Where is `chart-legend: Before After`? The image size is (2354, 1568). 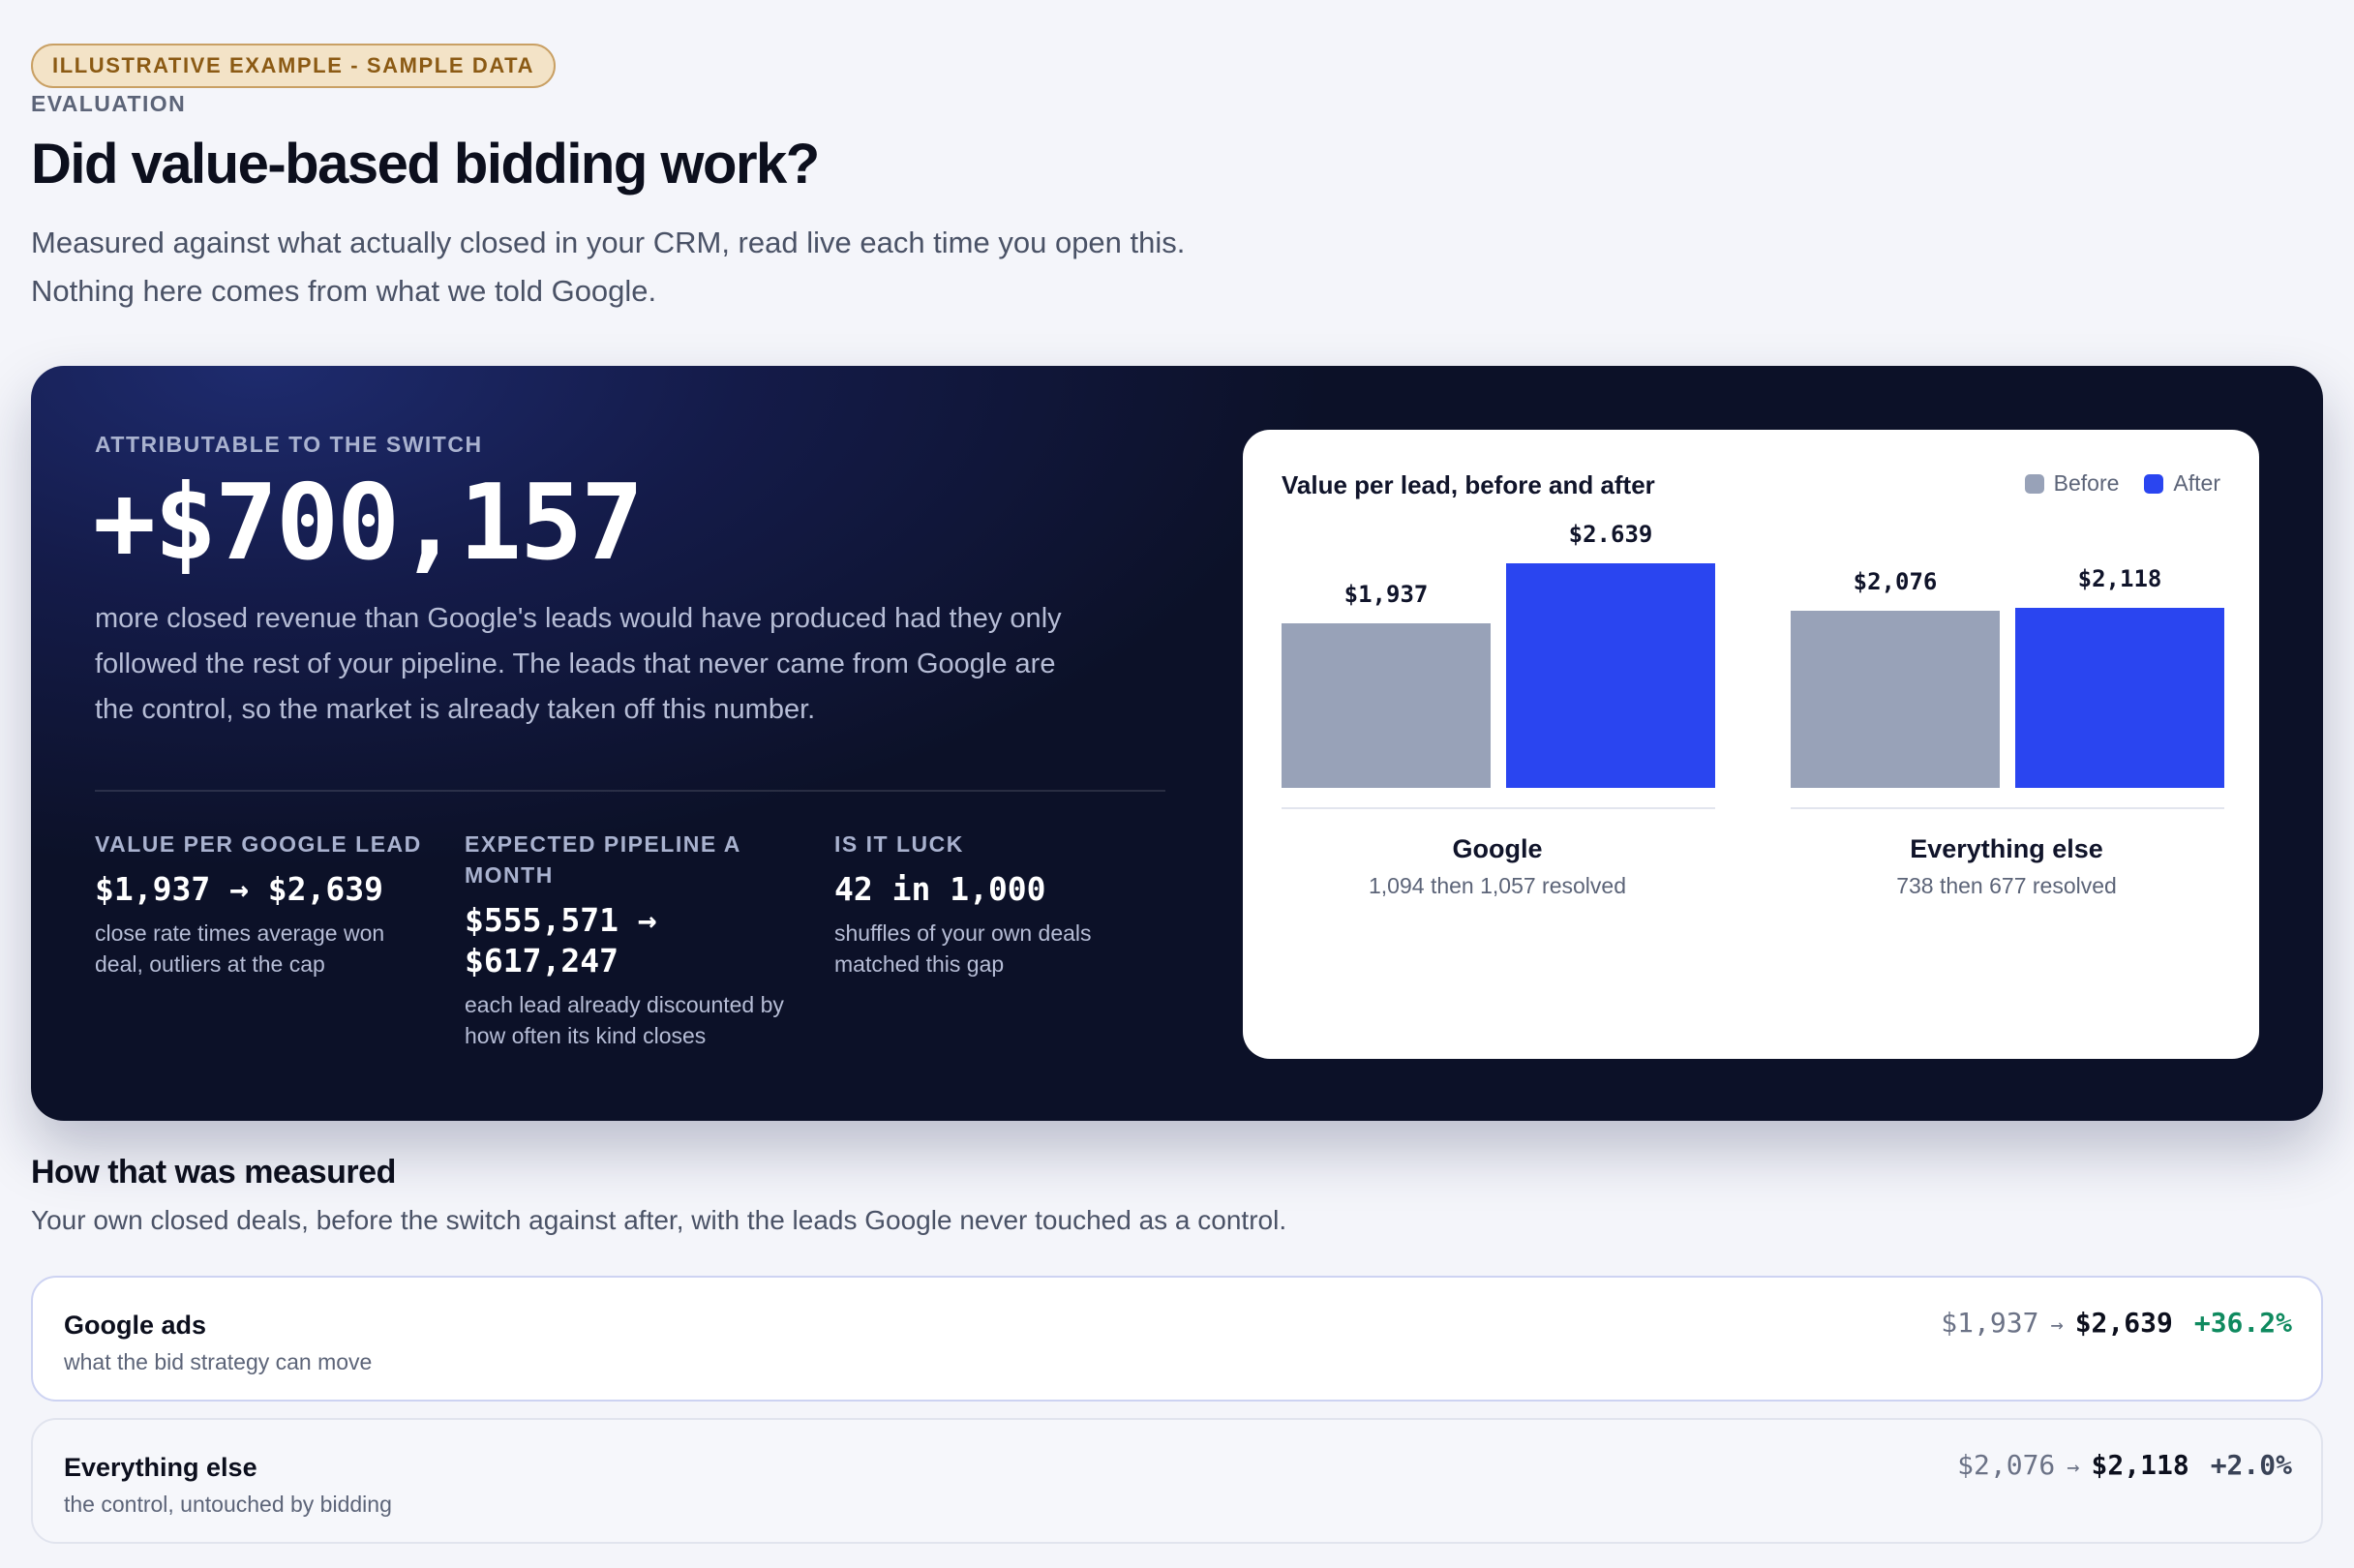 chart-legend: Before After is located at coordinates (2122, 483).